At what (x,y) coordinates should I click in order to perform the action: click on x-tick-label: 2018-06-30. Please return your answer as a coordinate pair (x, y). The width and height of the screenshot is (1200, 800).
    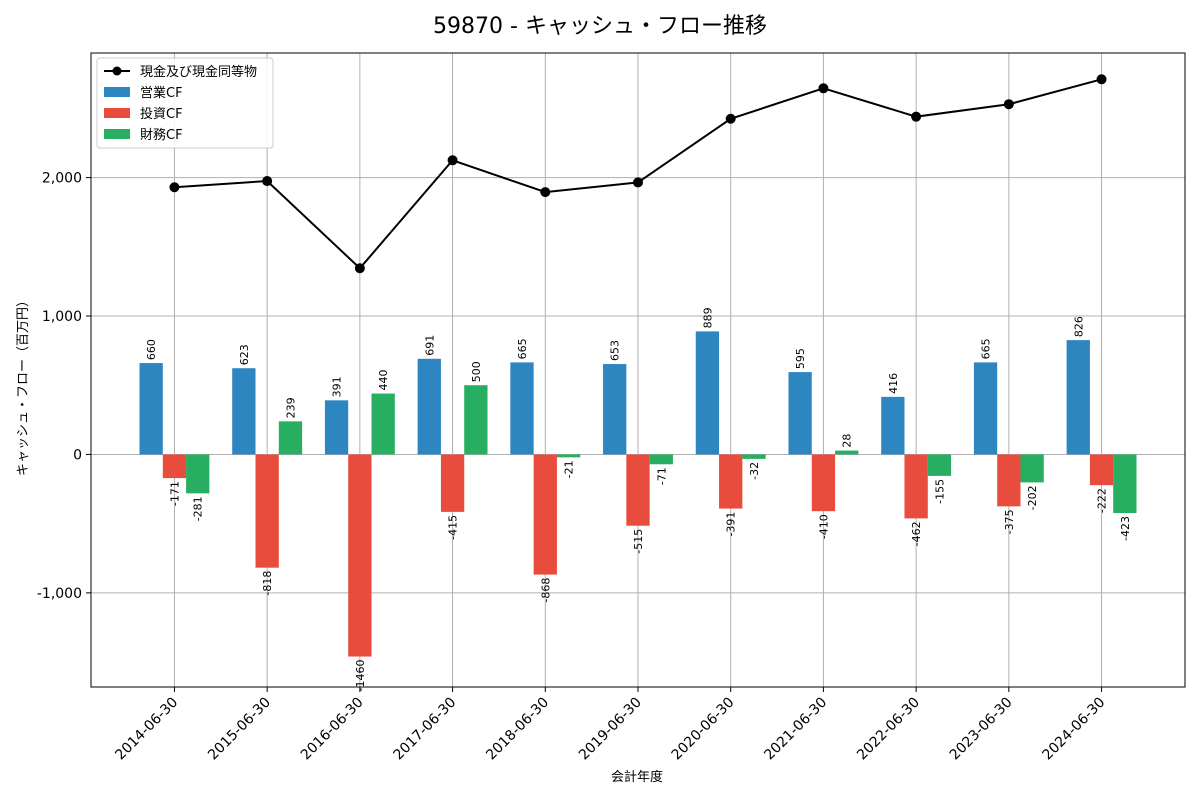
    Looking at the image, I should click on (517, 729).